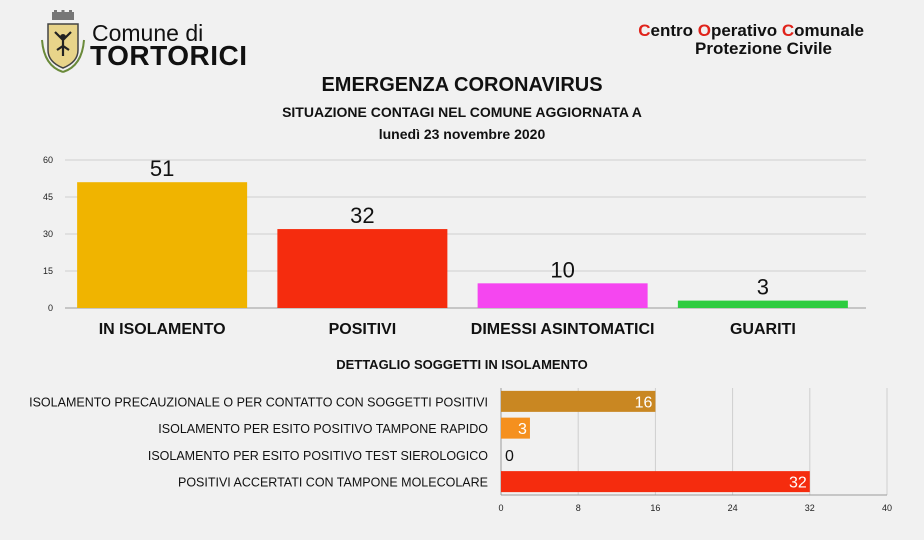 This screenshot has height=540, width=924. What do you see at coordinates (148, 33) in the screenshot?
I see `comune-label: Comune di` at bounding box center [148, 33].